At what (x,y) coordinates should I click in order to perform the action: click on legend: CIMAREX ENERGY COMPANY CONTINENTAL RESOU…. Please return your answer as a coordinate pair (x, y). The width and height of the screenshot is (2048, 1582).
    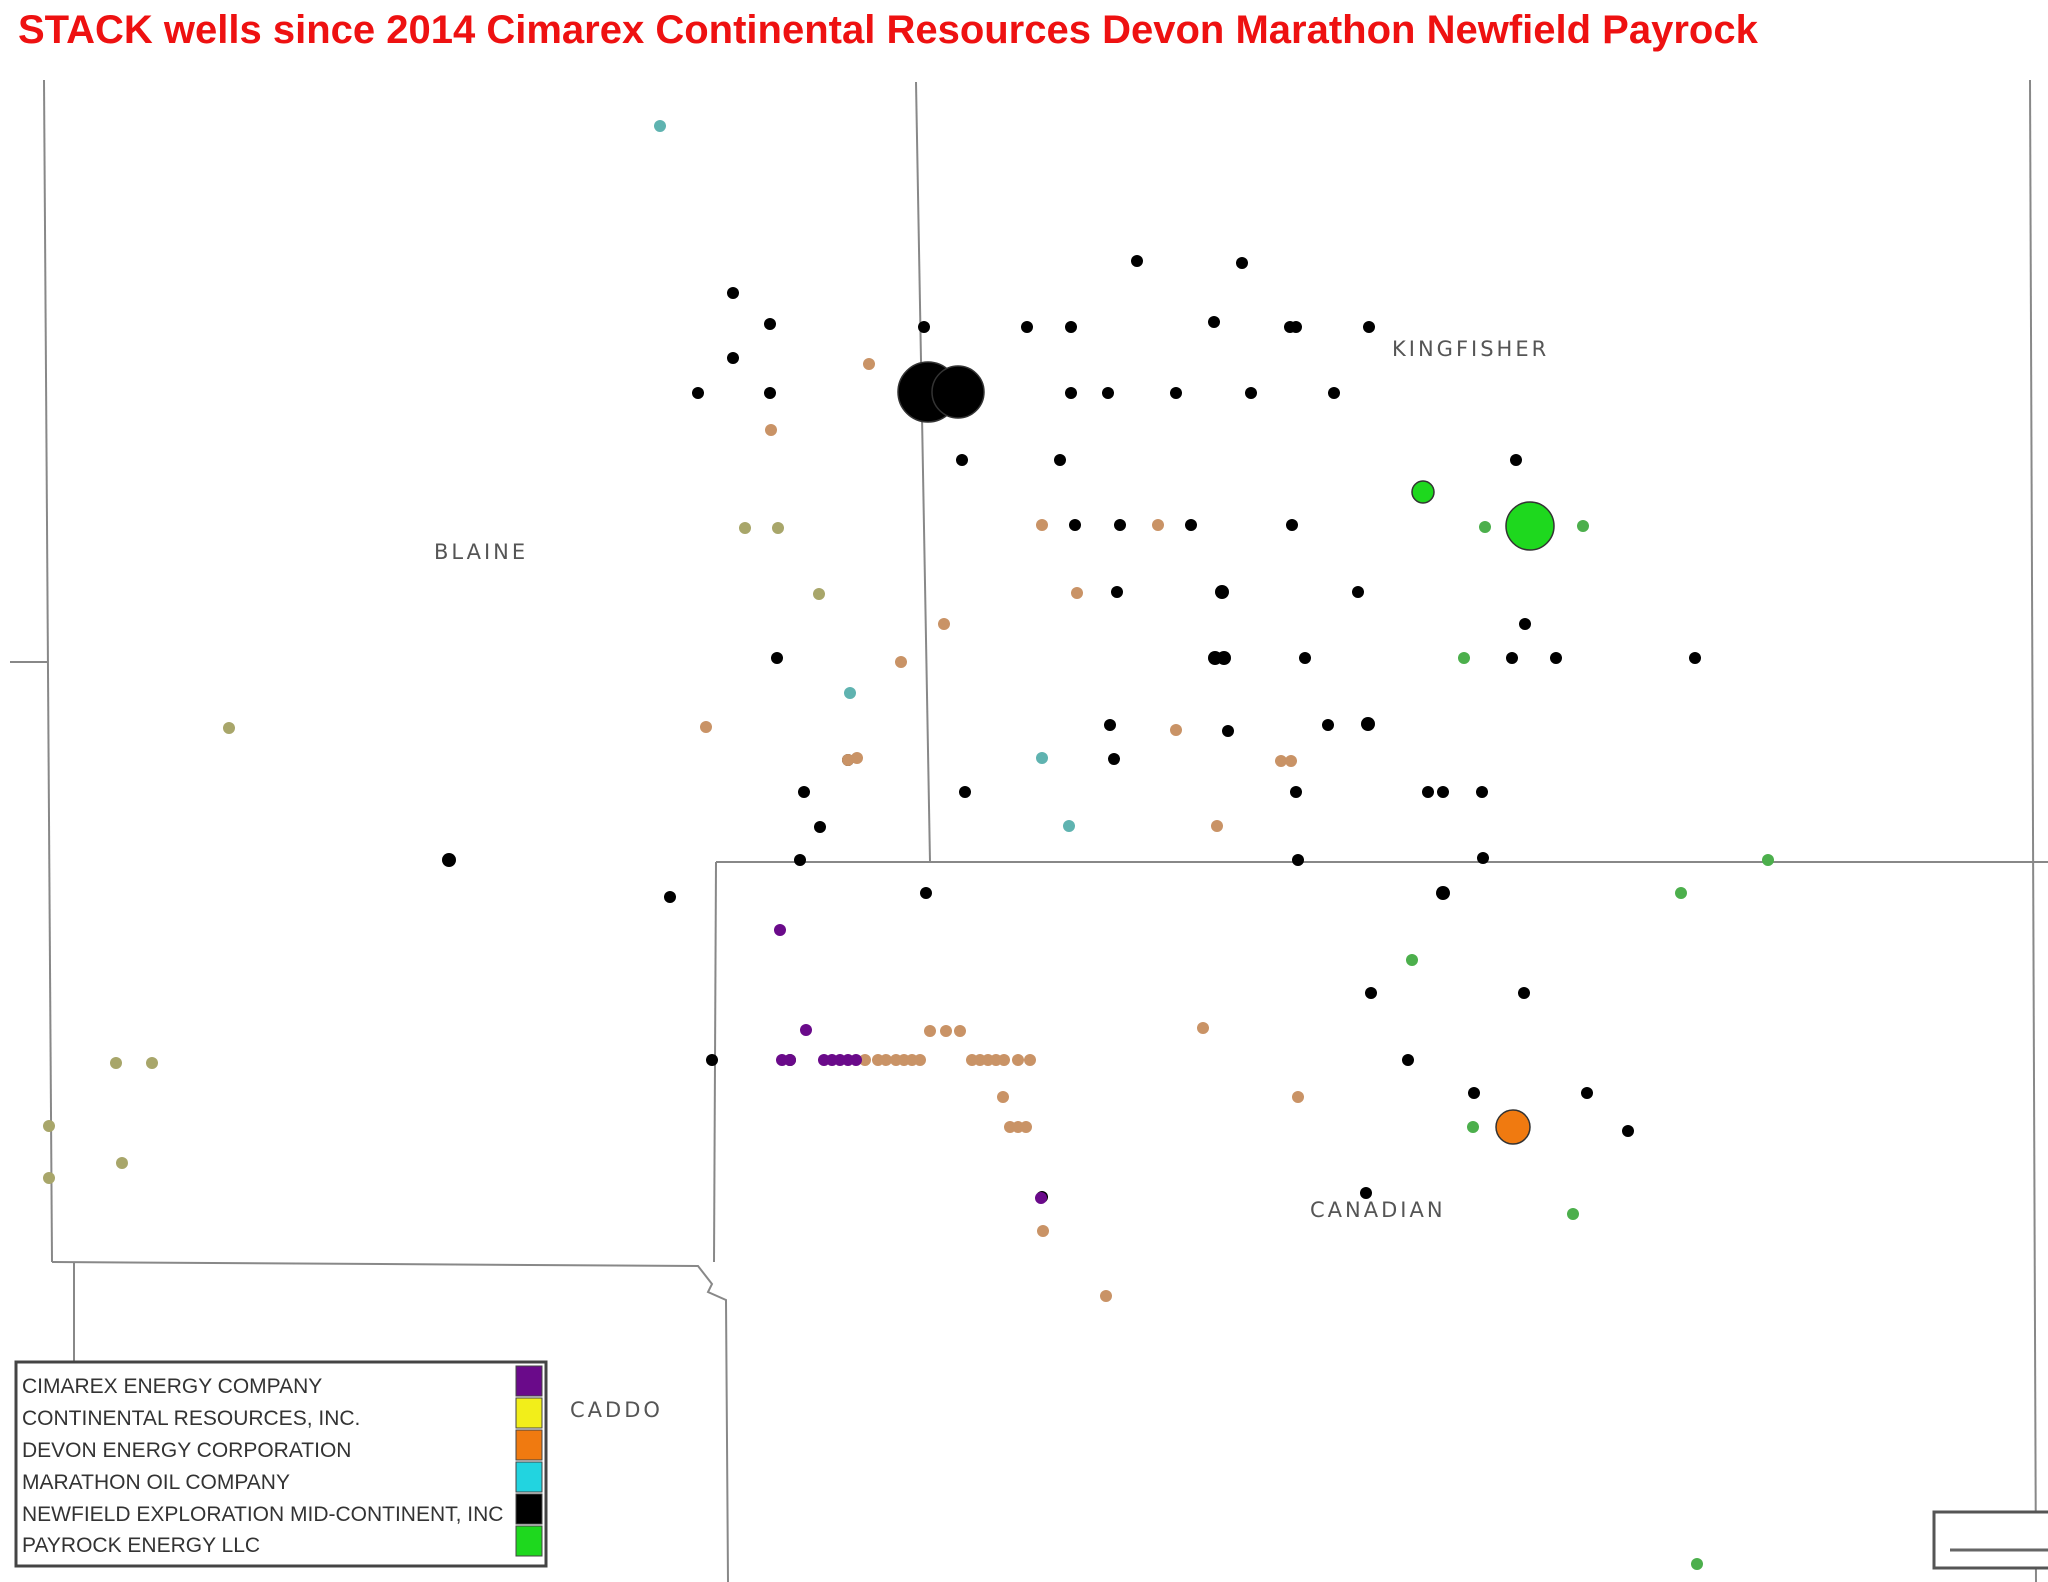
    Looking at the image, I should click on (281, 1464).